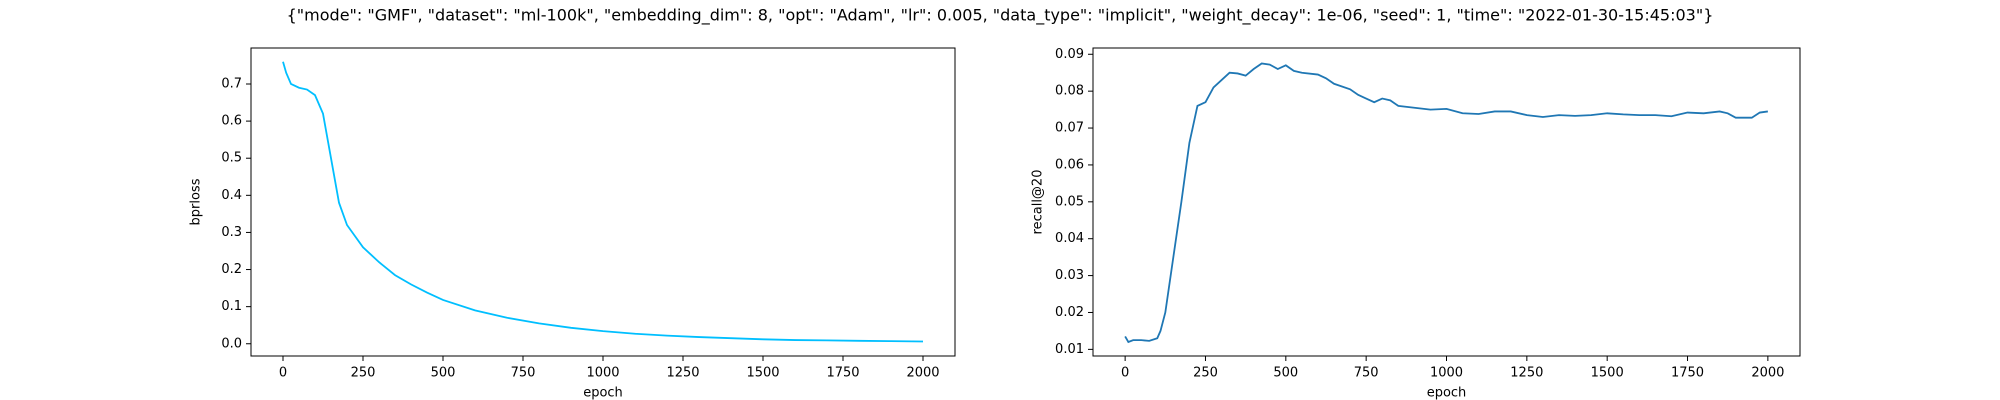  I want to click on y-tick-label: 0.7, so click(231, 83).